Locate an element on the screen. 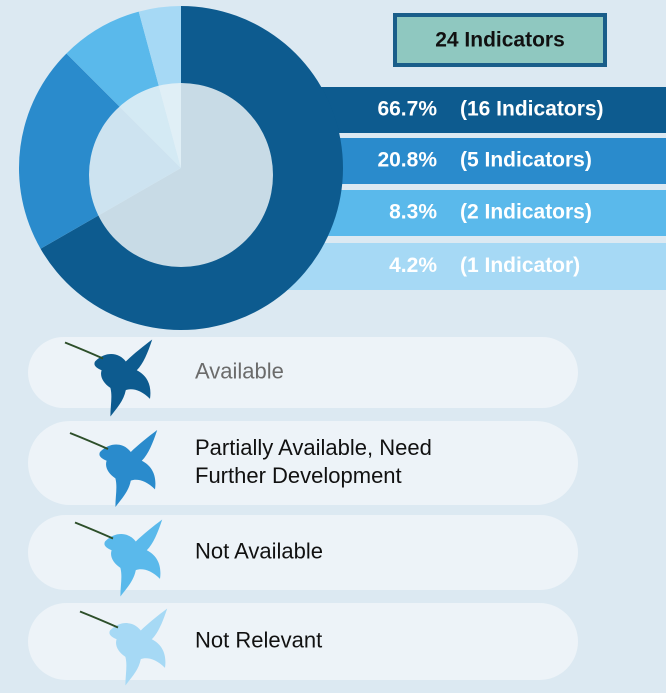 The height and width of the screenshot is (693, 666). percent-label: 8.3% is located at coordinates (413, 212).